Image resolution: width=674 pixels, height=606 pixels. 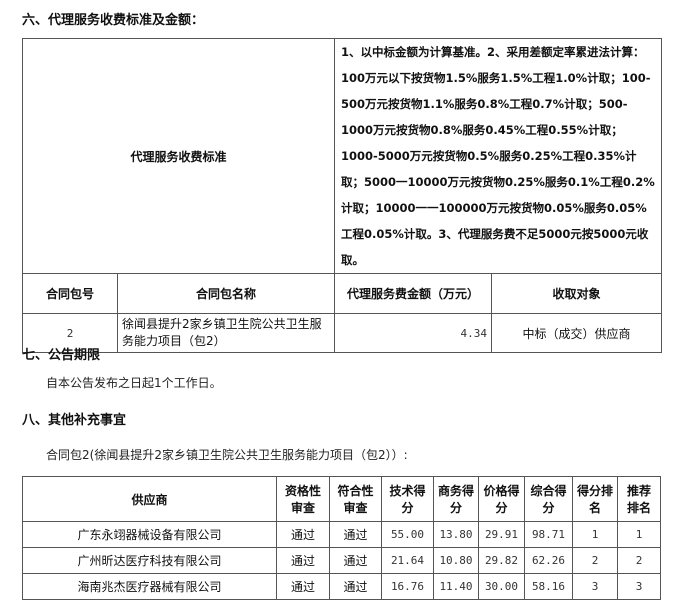 I want to click on header-package-name: 合同包名称, so click(x=226, y=293).